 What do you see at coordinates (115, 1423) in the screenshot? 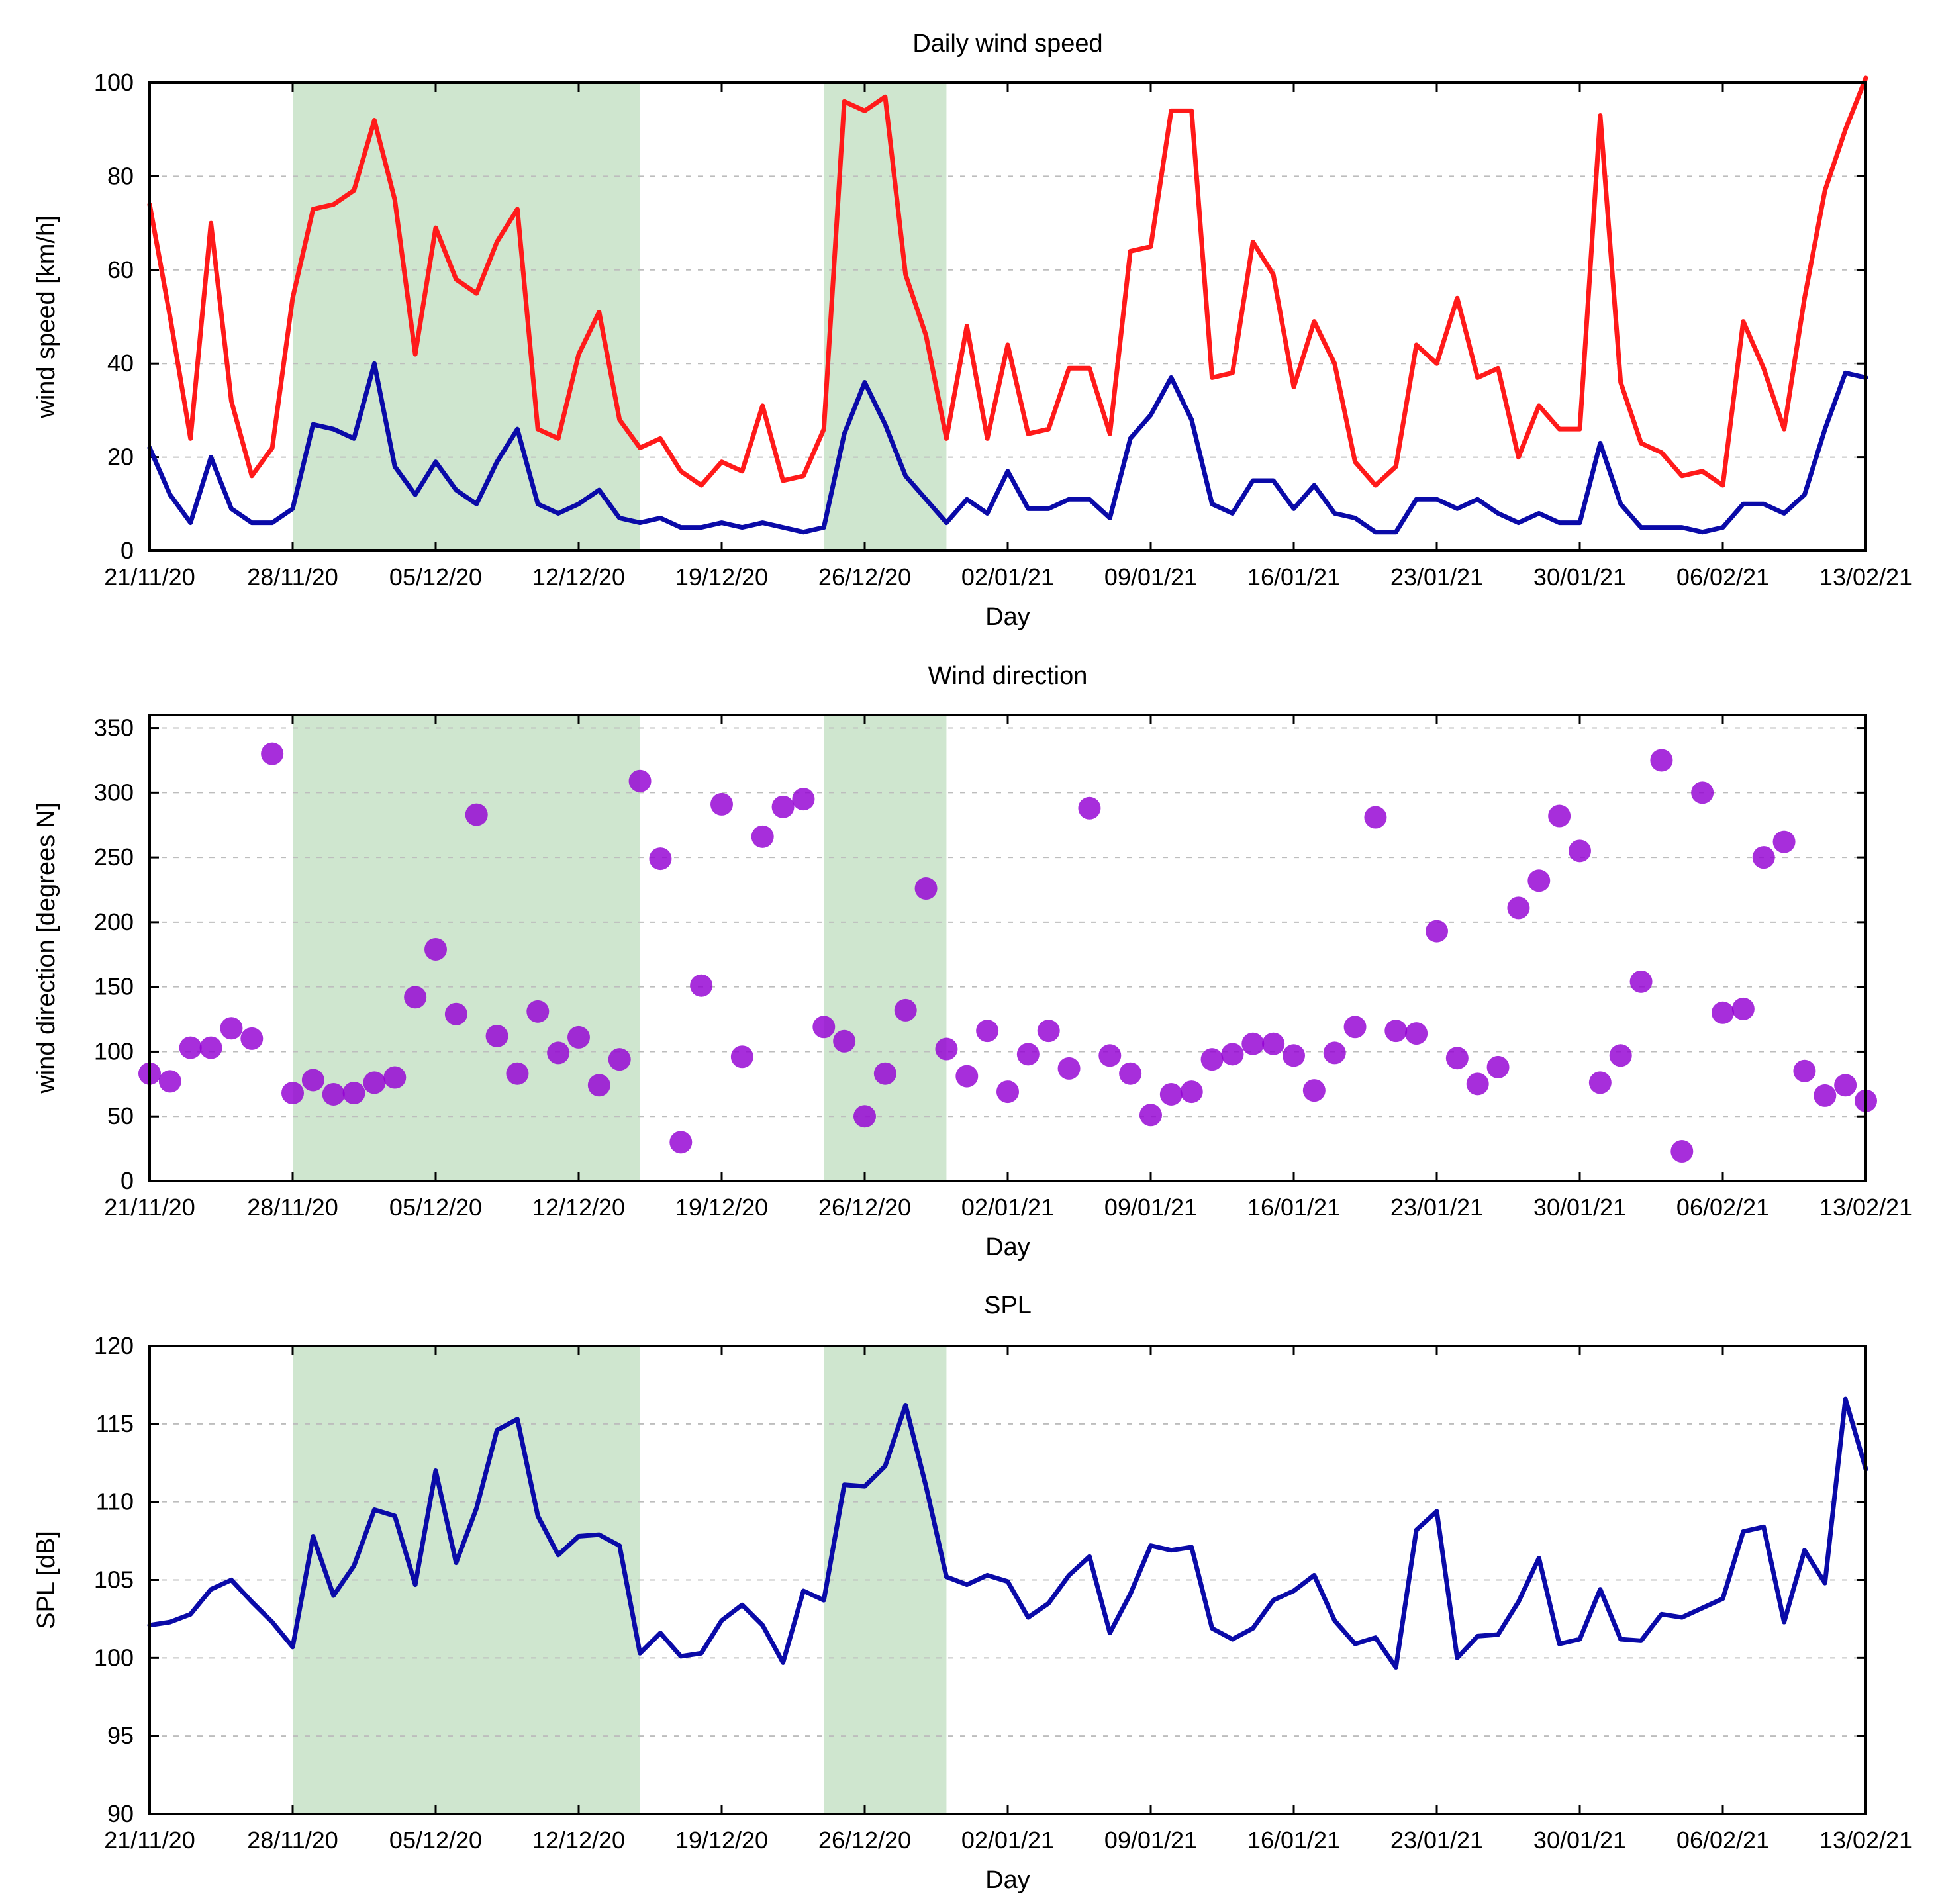
I see `y-tick-label: 115` at bounding box center [115, 1423].